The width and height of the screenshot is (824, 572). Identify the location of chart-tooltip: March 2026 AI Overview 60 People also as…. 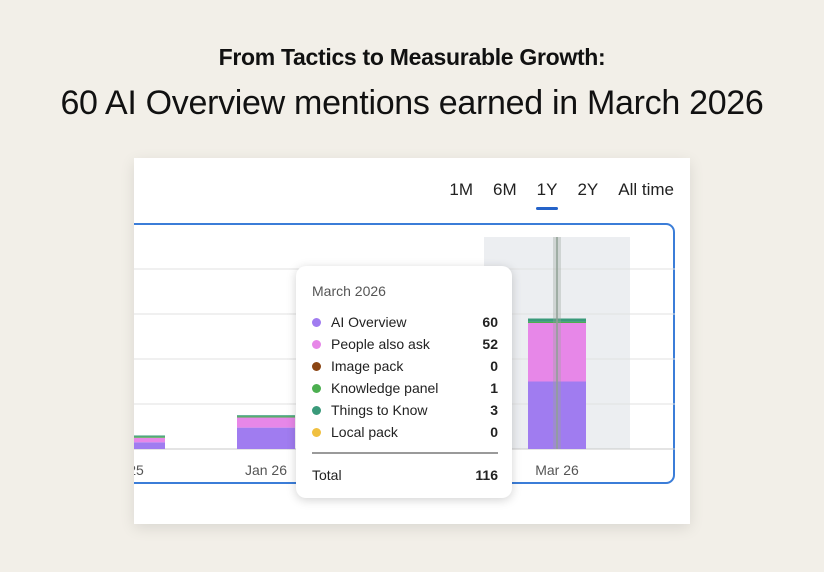
(404, 382).